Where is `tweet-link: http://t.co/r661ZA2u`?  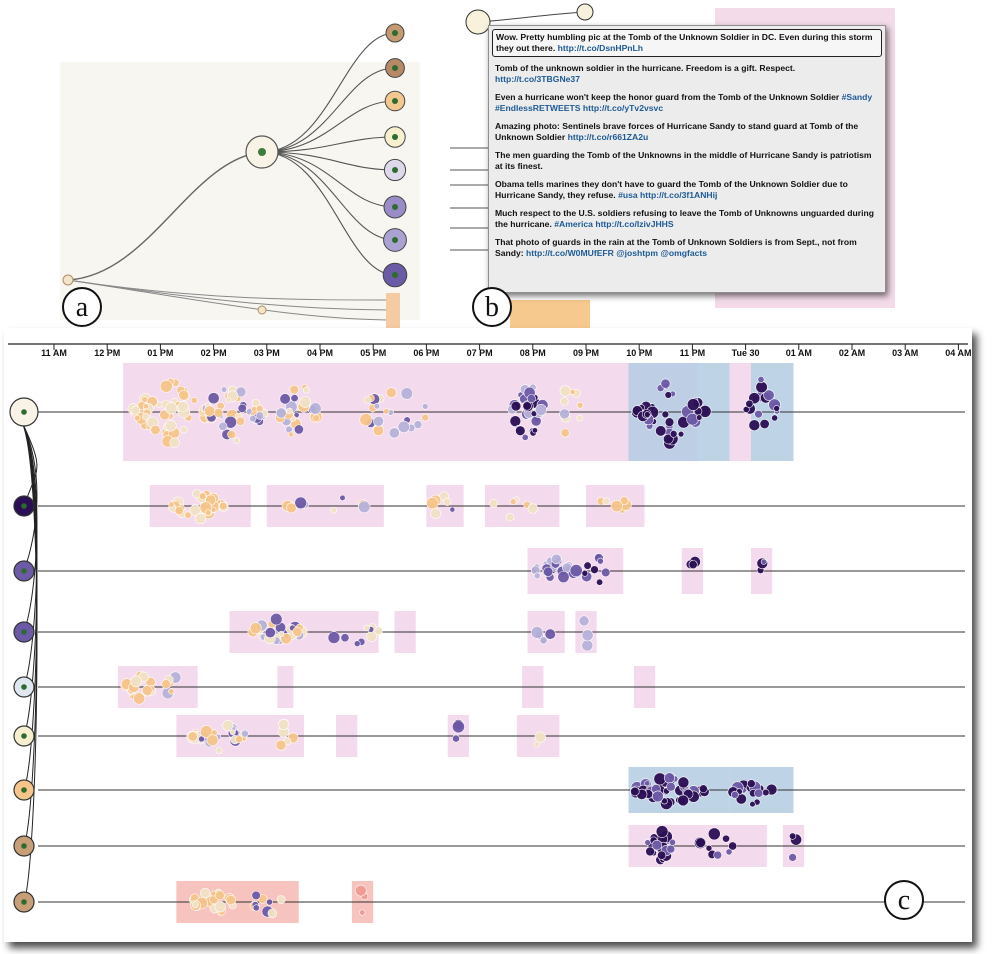 tweet-link: http://t.co/r661ZA2u is located at coordinates (608, 137).